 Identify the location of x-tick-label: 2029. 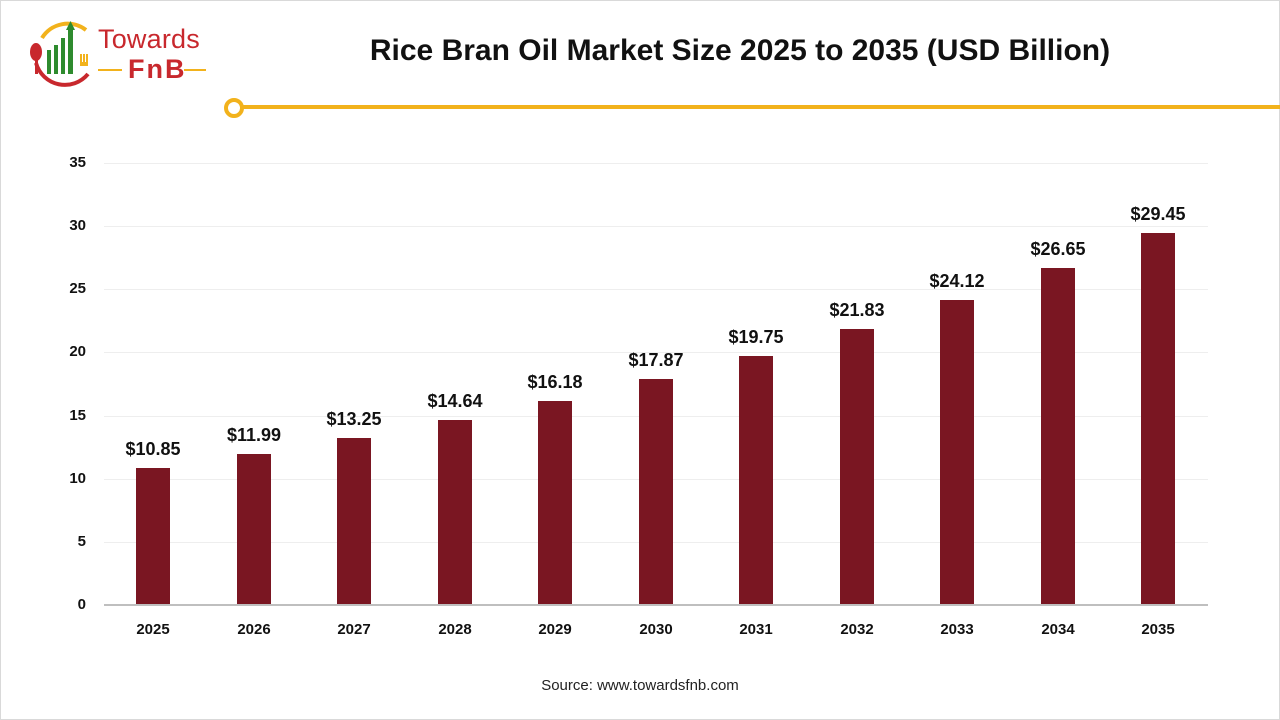
(555, 629).